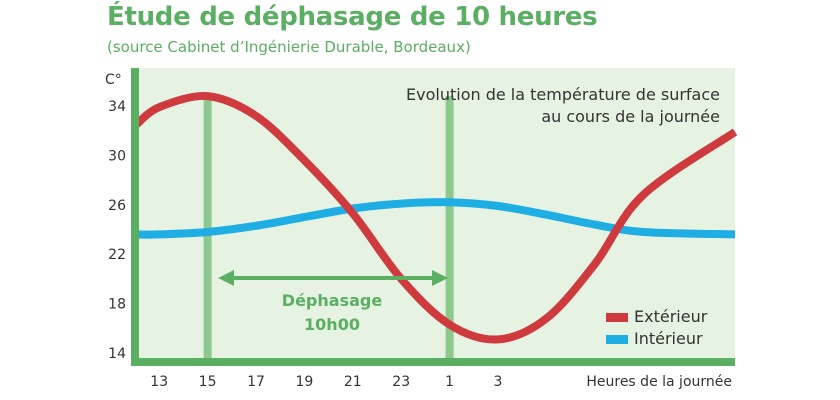 The height and width of the screenshot is (400, 840). Describe the element at coordinates (440, 278) in the screenshot. I see `phase-arrow-right-head` at that location.